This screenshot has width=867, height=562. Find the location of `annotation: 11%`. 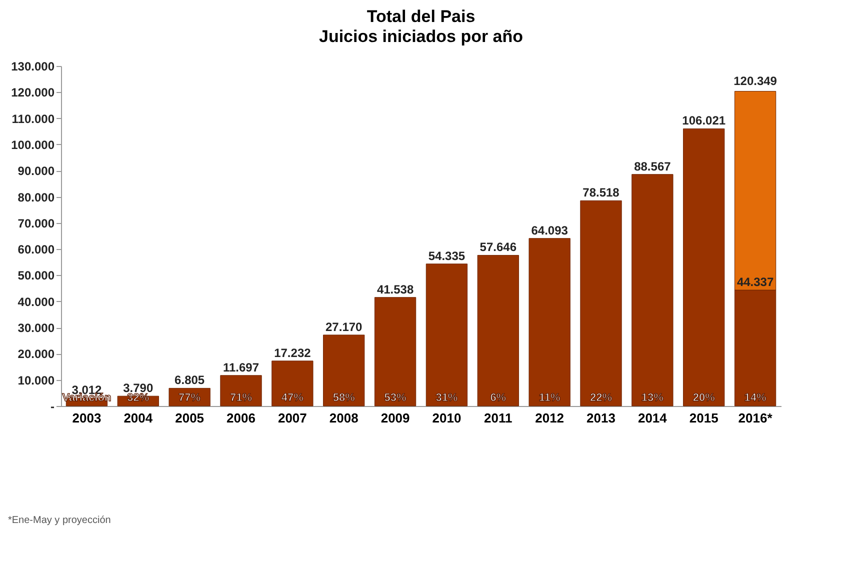

annotation: 11% is located at coordinates (549, 398).